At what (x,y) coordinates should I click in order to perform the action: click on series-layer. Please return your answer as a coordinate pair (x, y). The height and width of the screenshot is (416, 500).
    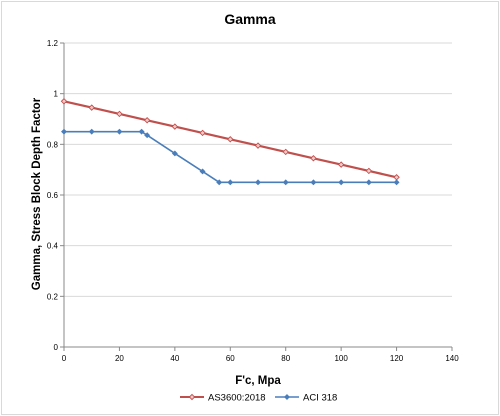
    Looking at the image, I should click on (230, 142).